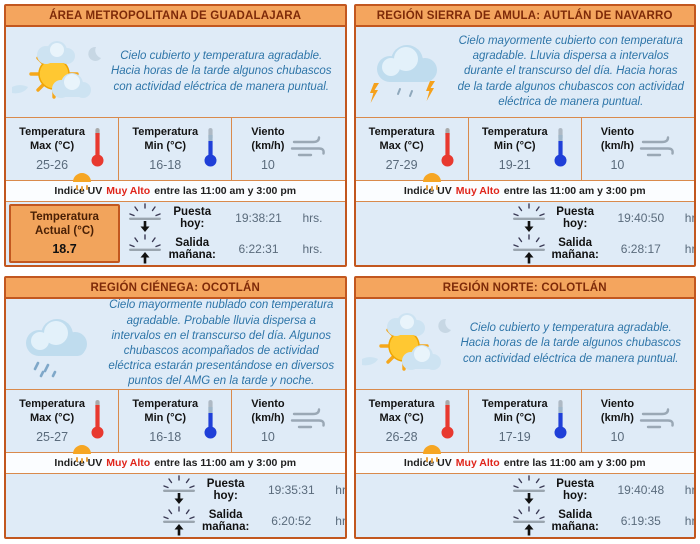 The image size is (700, 544). Describe the element at coordinates (128, 463) in the screenshot. I see `uv-level-text: Muy Alto` at that location.